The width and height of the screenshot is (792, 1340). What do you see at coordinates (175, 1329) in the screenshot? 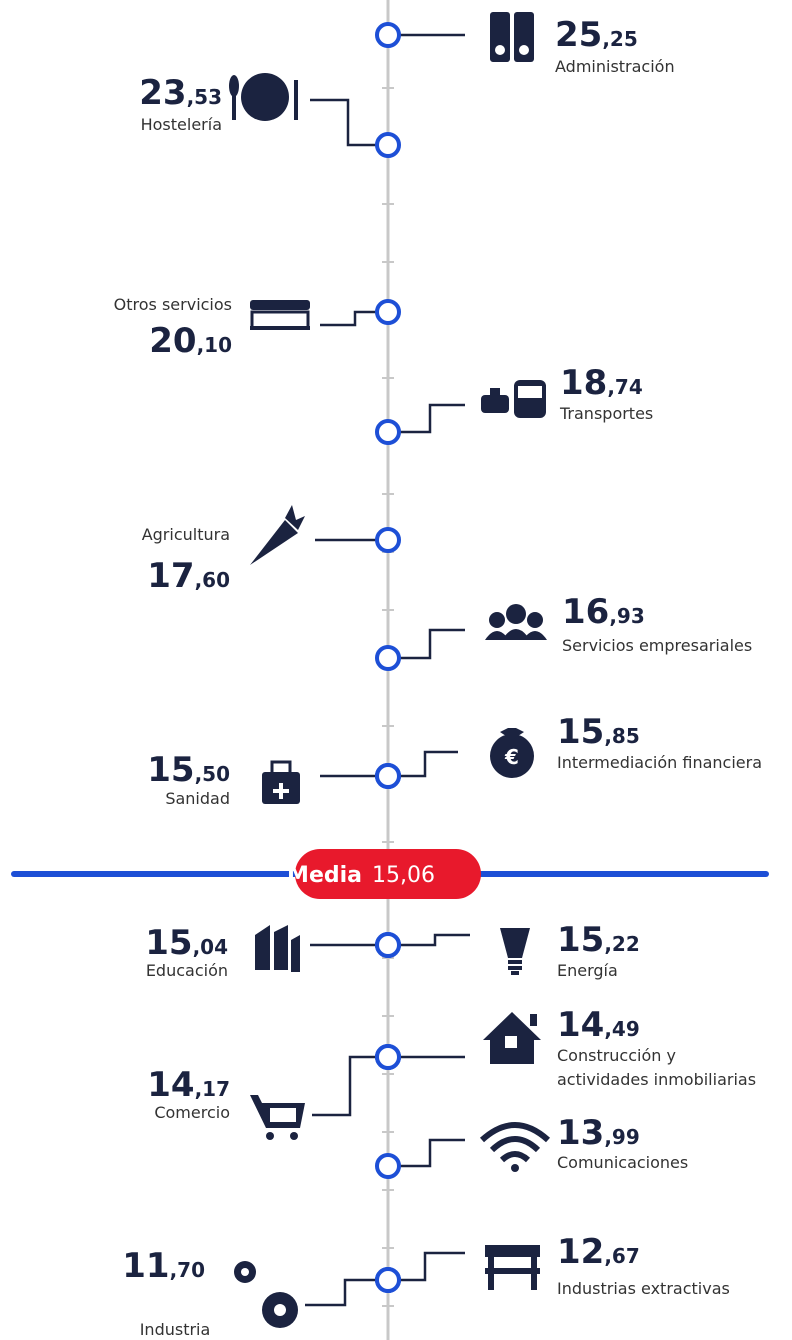
I see `label: Industria` at bounding box center [175, 1329].